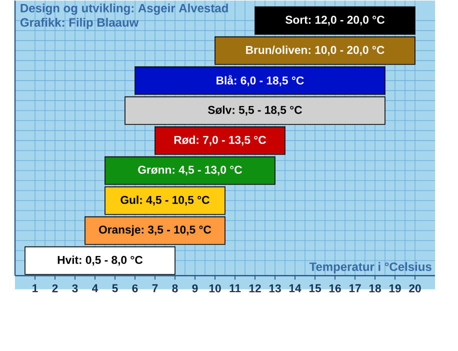 The width and height of the screenshot is (458, 351). What do you see at coordinates (335, 288) in the screenshot?
I see `x-tick-label: 16` at bounding box center [335, 288].